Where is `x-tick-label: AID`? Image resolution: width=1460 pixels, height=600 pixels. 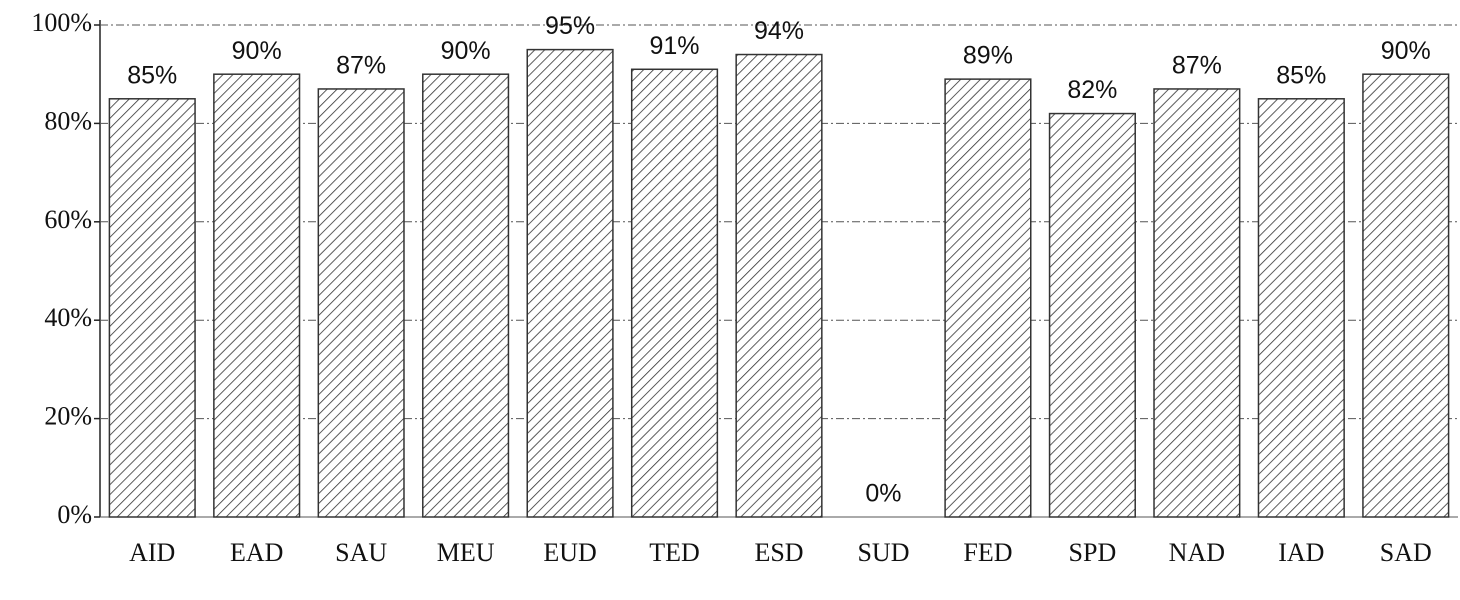 x-tick-label: AID is located at coordinates (152, 552).